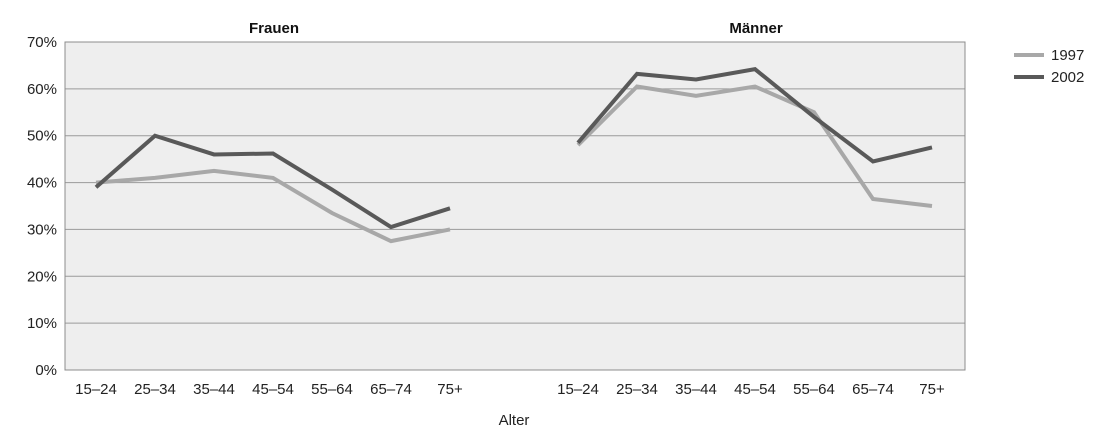  What do you see at coordinates (42, 42) in the screenshot?
I see `y-tick-label: 70%` at bounding box center [42, 42].